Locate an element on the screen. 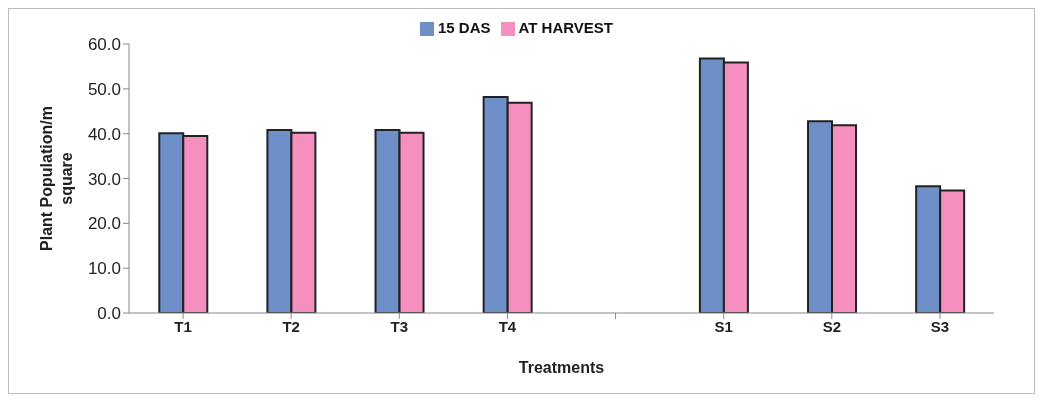  x-tick-label: S1 is located at coordinates (723, 326).